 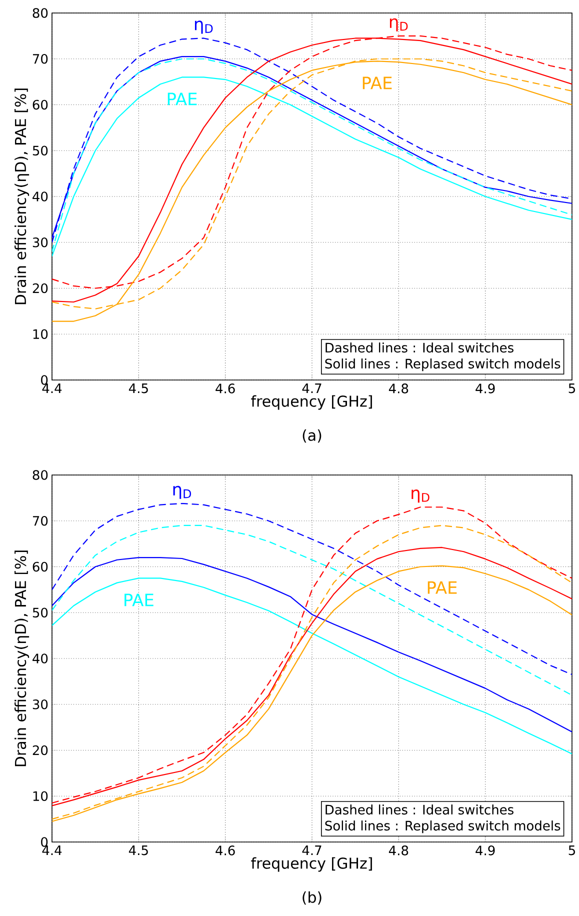 What do you see at coordinates (312, 898) in the screenshot?
I see `text: (b)` at bounding box center [312, 898].